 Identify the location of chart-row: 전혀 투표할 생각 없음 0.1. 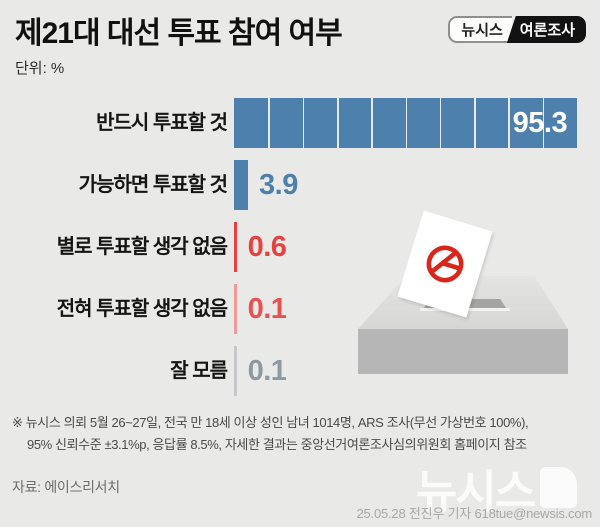
(300, 309).